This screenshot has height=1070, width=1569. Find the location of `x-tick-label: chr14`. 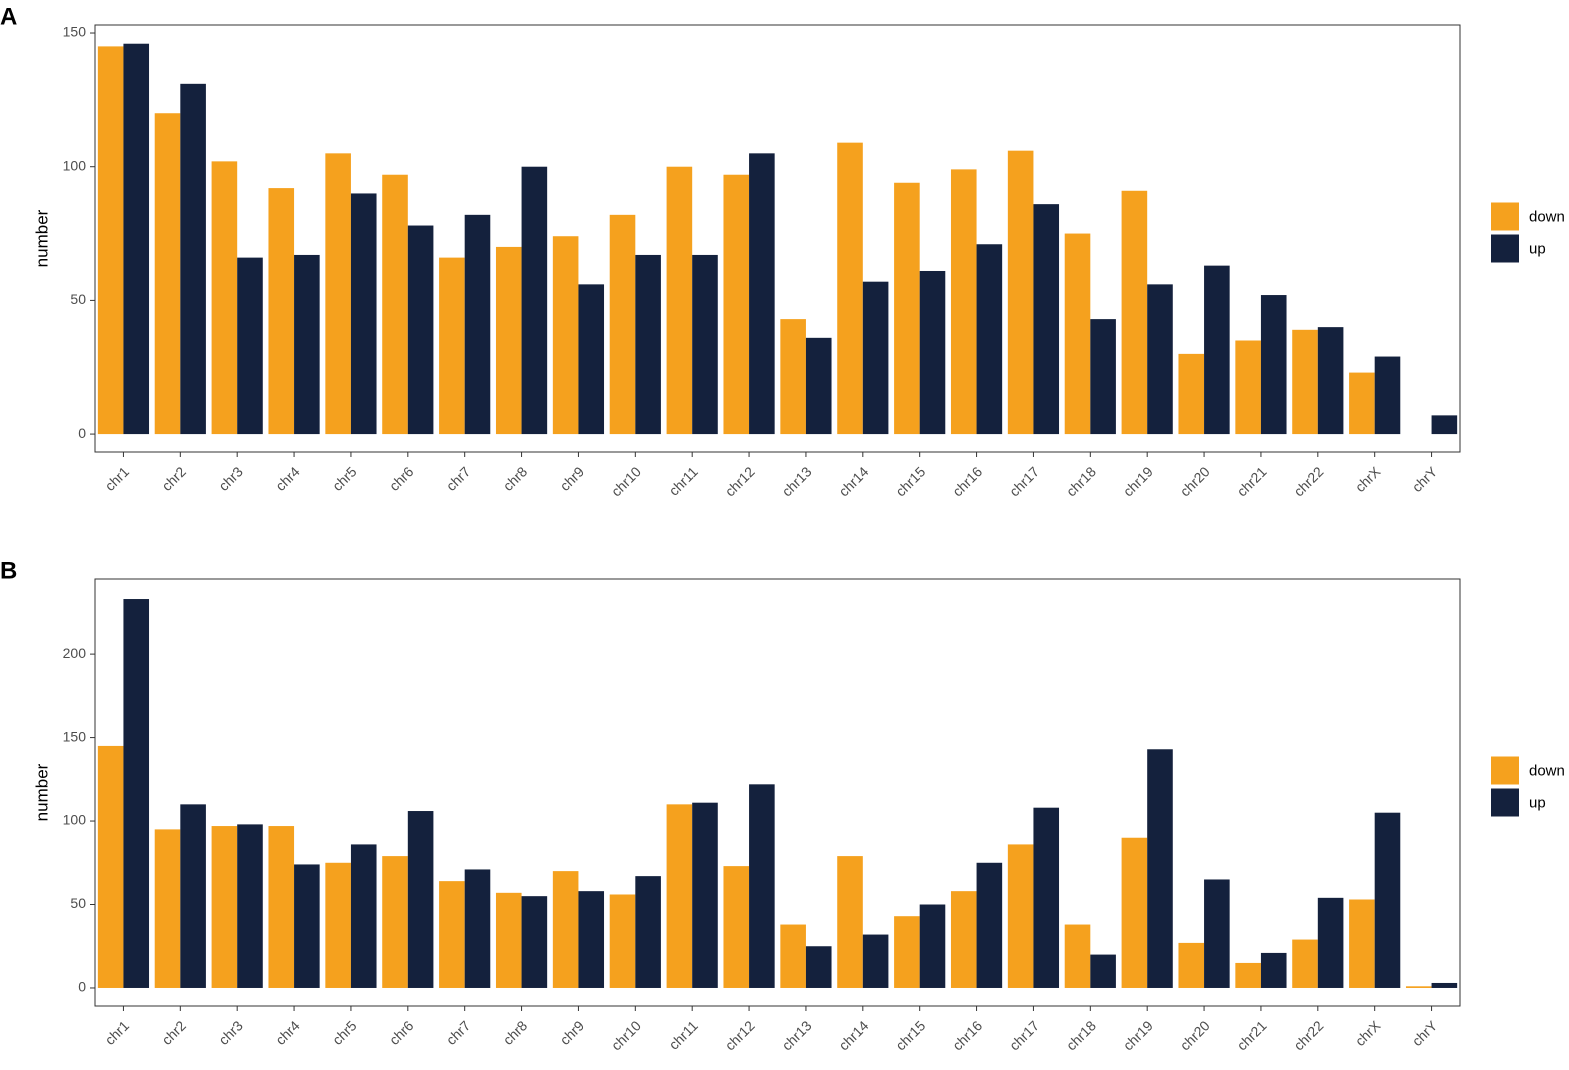

x-tick-label: chr14 is located at coordinates (853, 1035).